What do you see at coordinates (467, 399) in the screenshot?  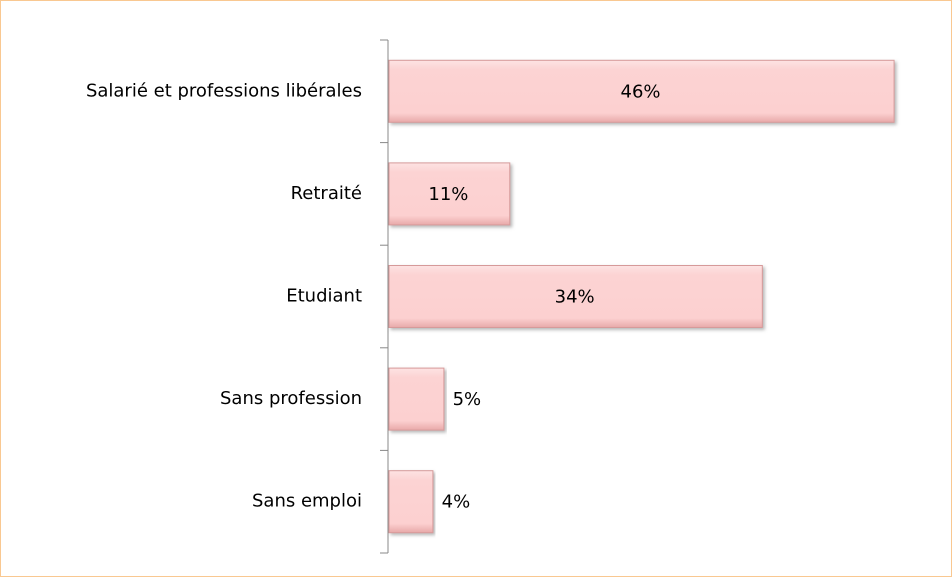 I see `value-label: 5%` at bounding box center [467, 399].